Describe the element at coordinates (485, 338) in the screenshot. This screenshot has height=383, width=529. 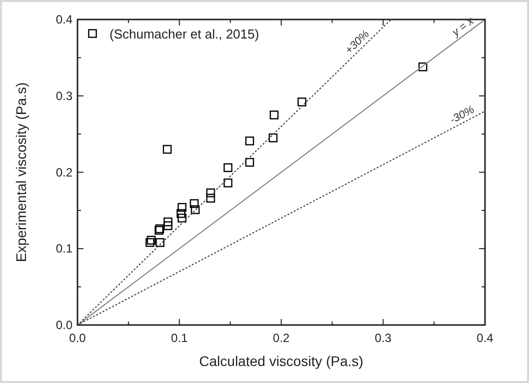
I see `x-tick-label: 0.4` at that location.